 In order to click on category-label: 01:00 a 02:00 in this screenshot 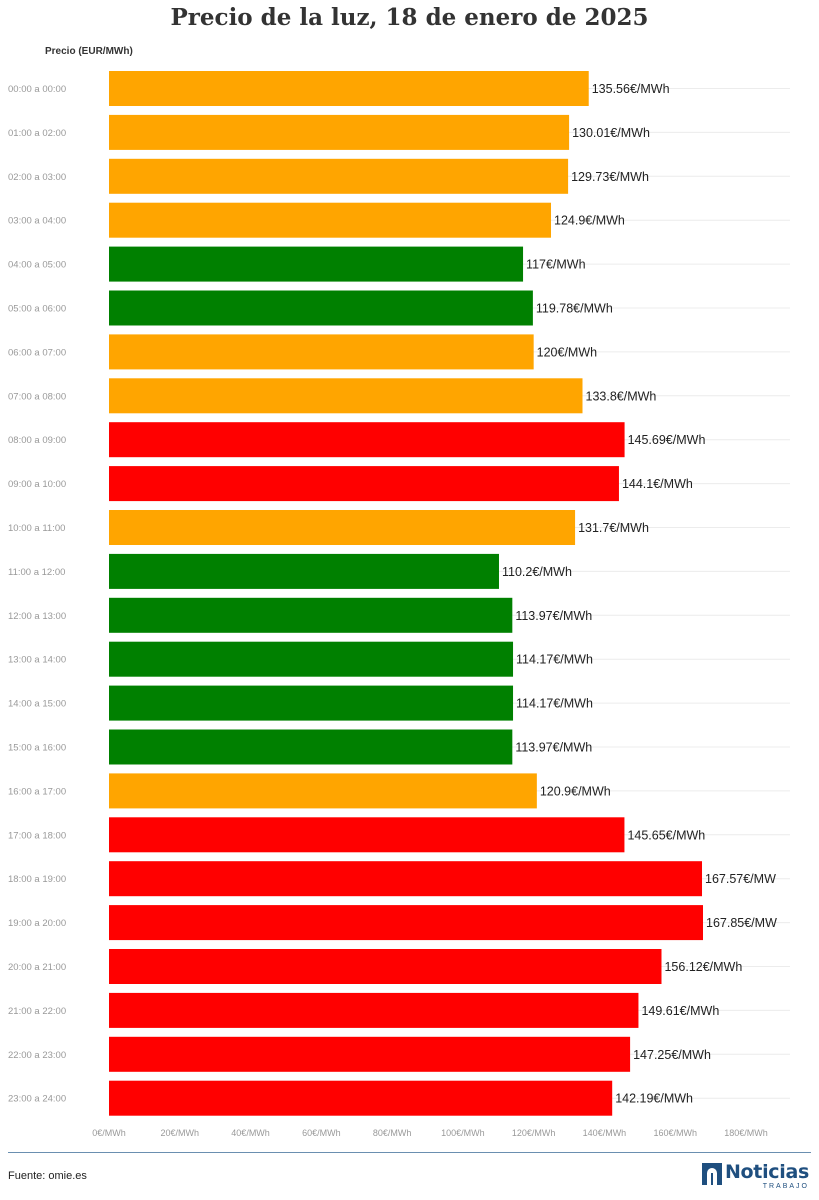, I will do `click(37, 133)`.